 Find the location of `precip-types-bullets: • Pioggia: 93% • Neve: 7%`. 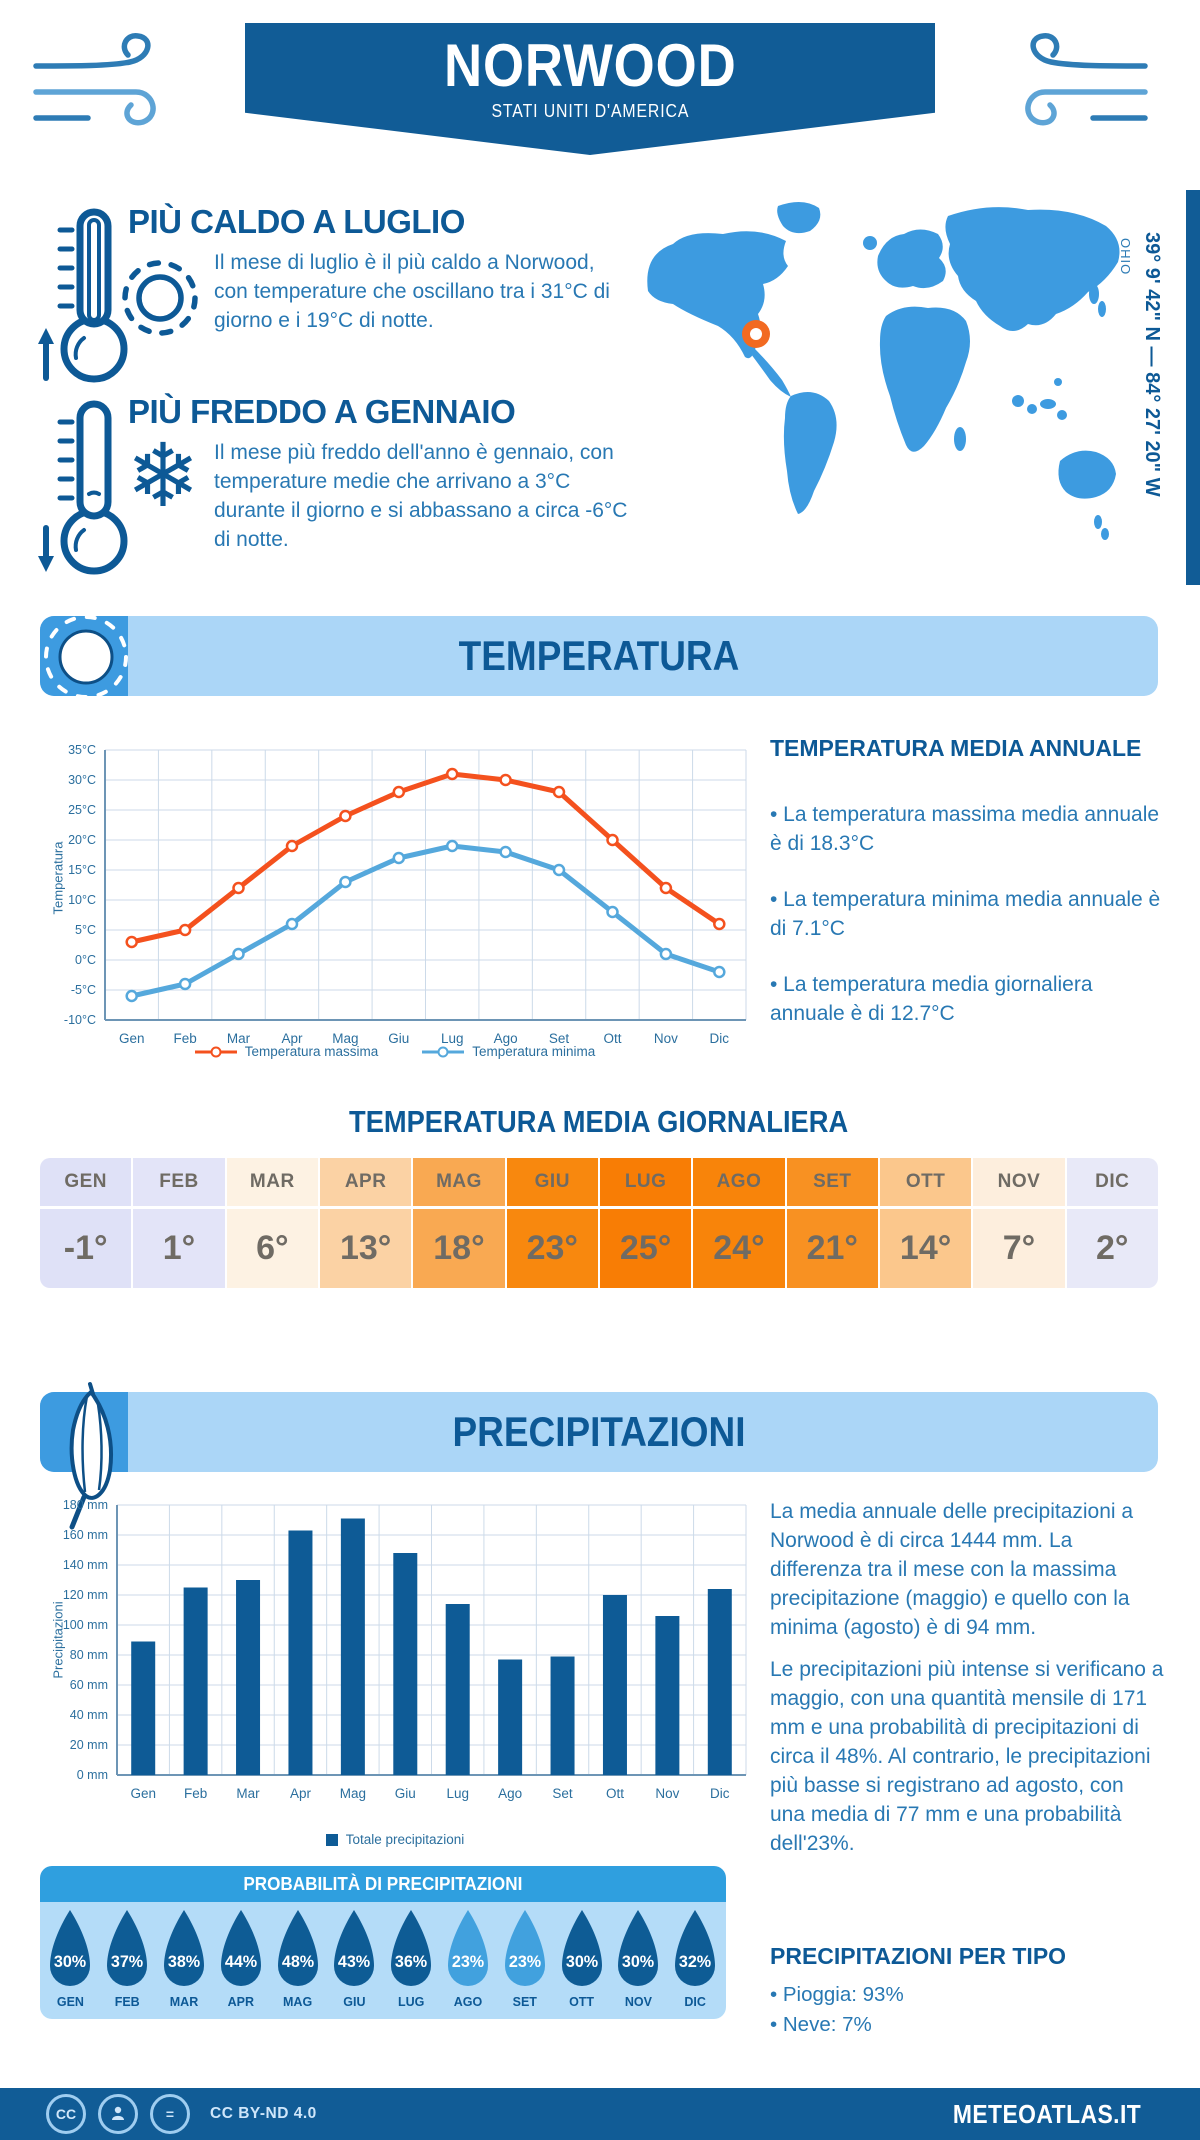

precip-types-bullets: • Pioggia: 93% • Neve: 7% is located at coordinates (966, 2010).